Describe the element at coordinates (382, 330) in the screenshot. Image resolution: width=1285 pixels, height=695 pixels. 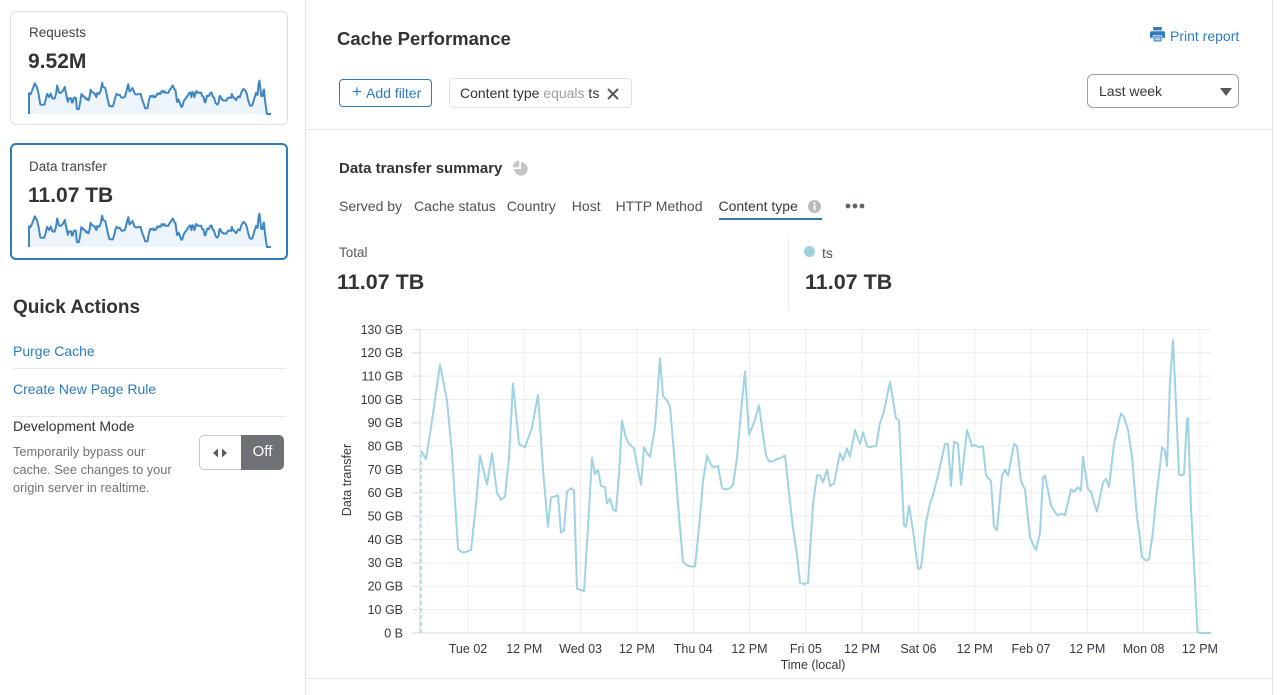
I see `svg-text: 130 GB` at that location.